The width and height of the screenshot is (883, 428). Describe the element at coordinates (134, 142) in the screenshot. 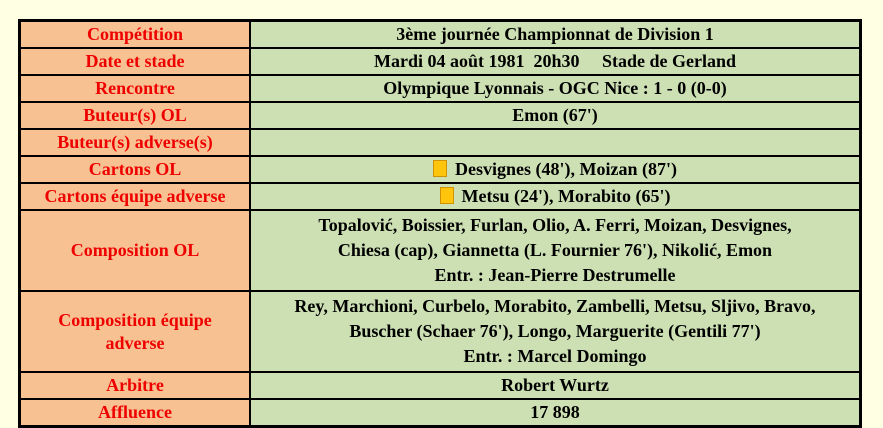

I see `buteurs-adverse-label: Buteur(s) adverse(s)` at that location.